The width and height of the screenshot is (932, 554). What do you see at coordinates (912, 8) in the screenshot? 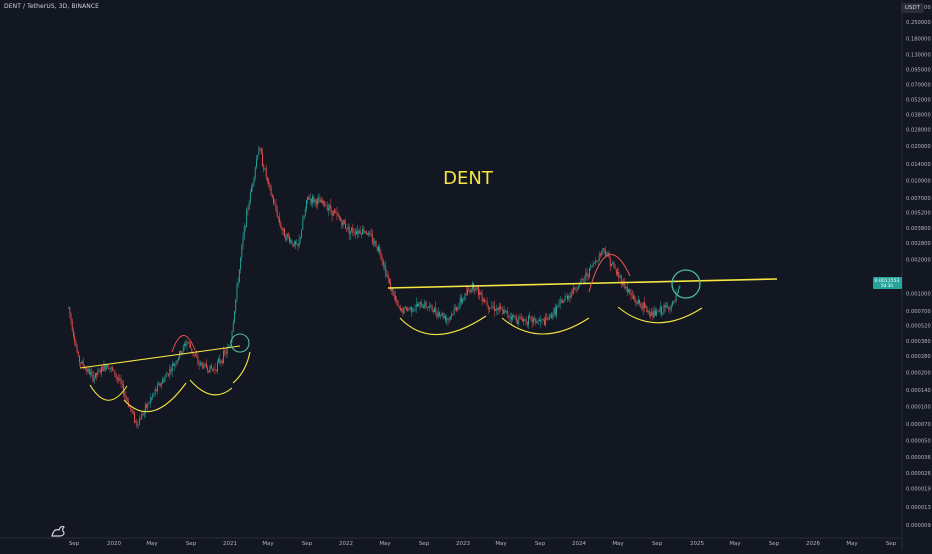
I see `currency-label: USDT` at bounding box center [912, 8].